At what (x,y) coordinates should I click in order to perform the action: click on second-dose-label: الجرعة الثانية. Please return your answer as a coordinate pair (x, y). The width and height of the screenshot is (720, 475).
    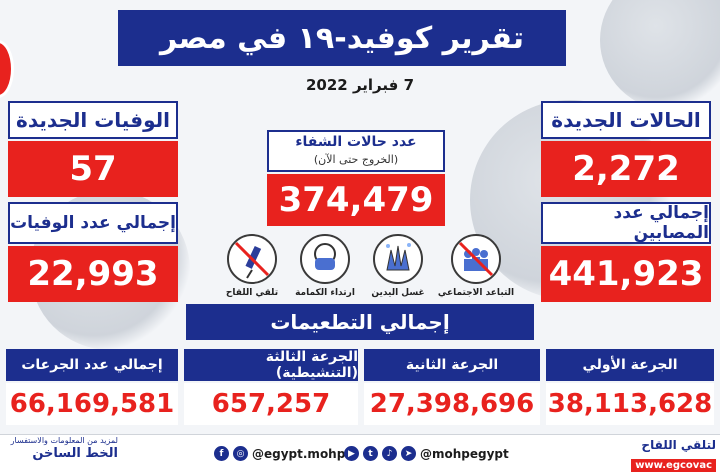
    Looking at the image, I should click on (452, 365).